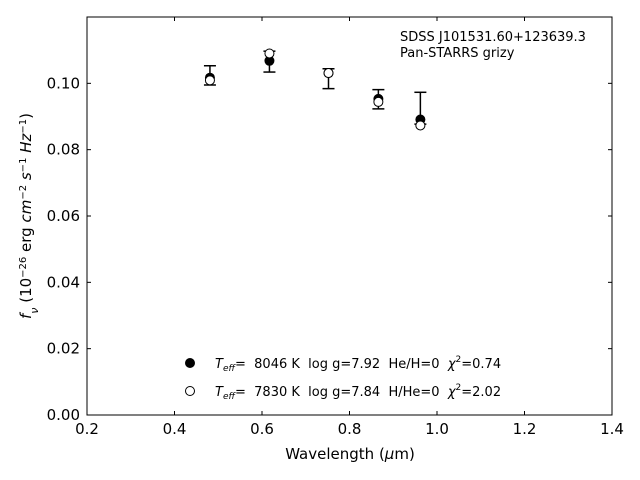  What do you see at coordinates (29, 216) in the screenshot?
I see `y-axis-label: fν (10−26 erg cm−2 s−1 Hz−1)` at bounding box center [29, 216].